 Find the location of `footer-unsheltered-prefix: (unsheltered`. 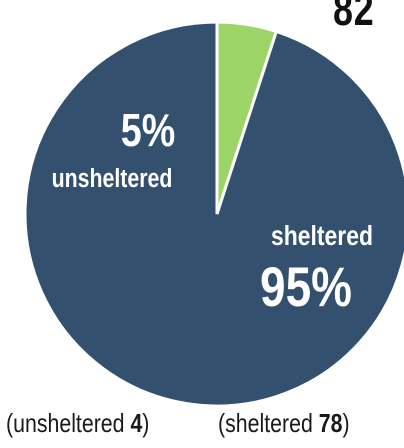

footer-unsheltered-prefix: (unsheltered is located at coordinates (68, 423).